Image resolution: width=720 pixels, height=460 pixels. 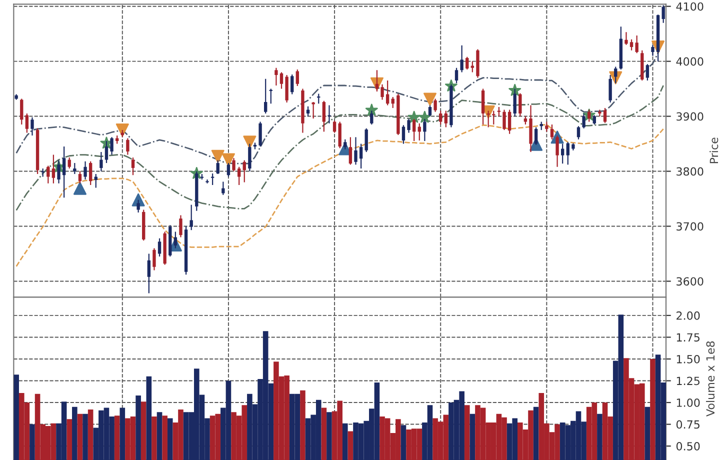 What do you see at coordinates (688, 337) in the screenshot?
I see `y-tick-label: 1.75` at bounding box center [688, 337].